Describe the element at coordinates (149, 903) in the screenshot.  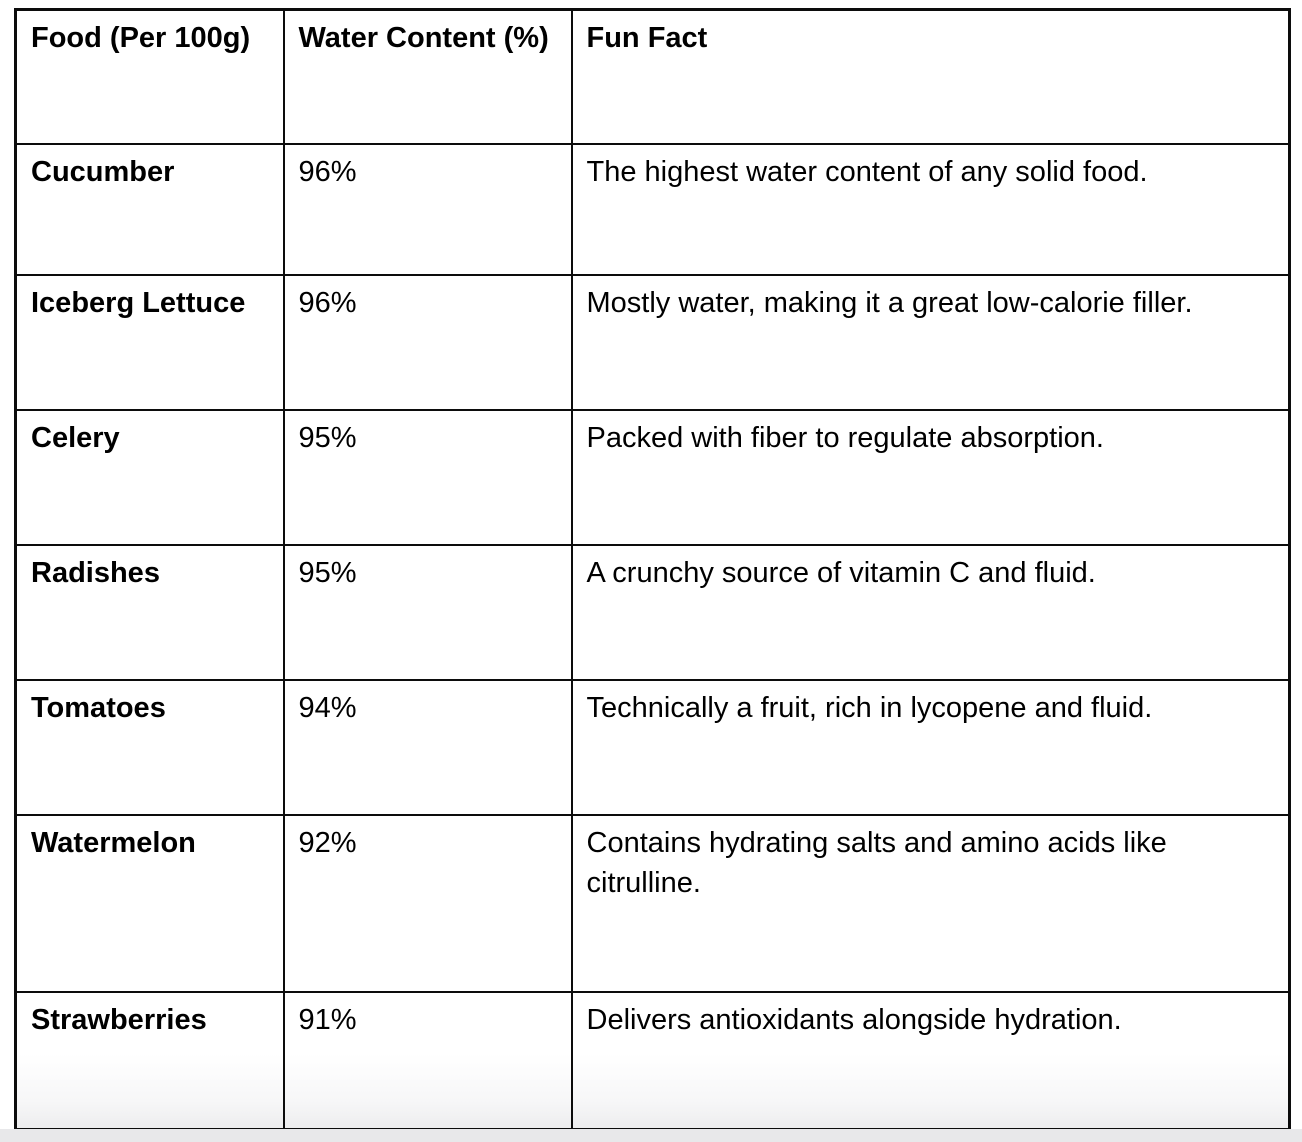
I see `food-cell: Watermelon` at that location.